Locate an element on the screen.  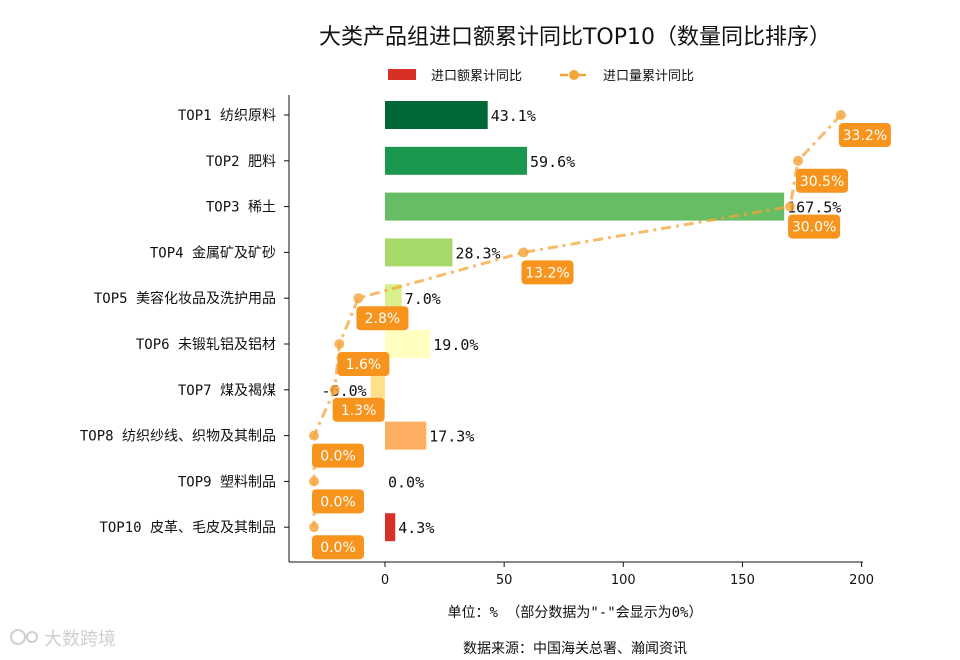
quantity-label: 2.8% is located at coordinates (383, 319).